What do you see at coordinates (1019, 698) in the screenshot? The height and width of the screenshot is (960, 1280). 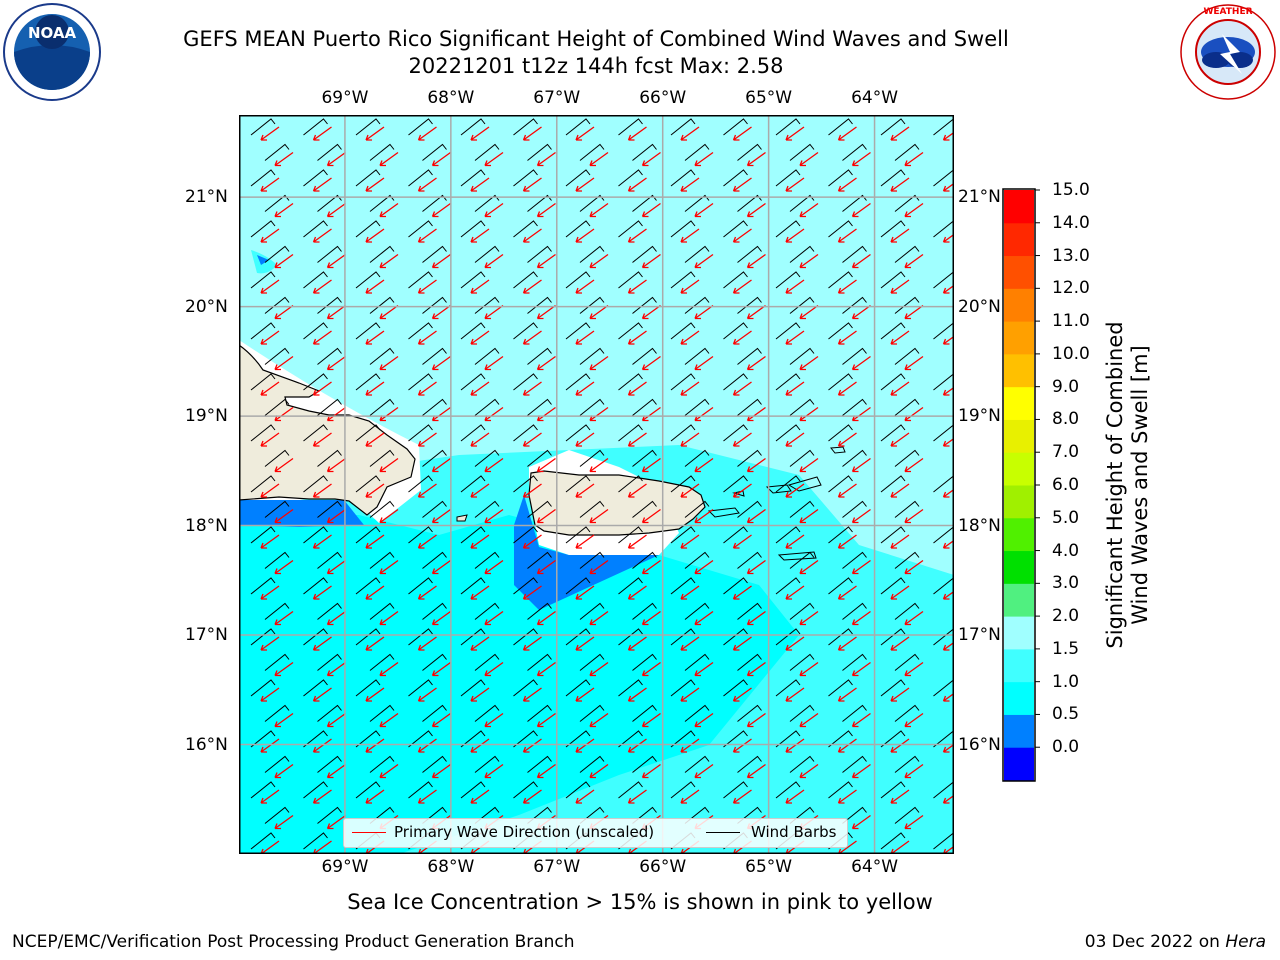 I see `colorbar-segment` at bounding box center [1019, 698].